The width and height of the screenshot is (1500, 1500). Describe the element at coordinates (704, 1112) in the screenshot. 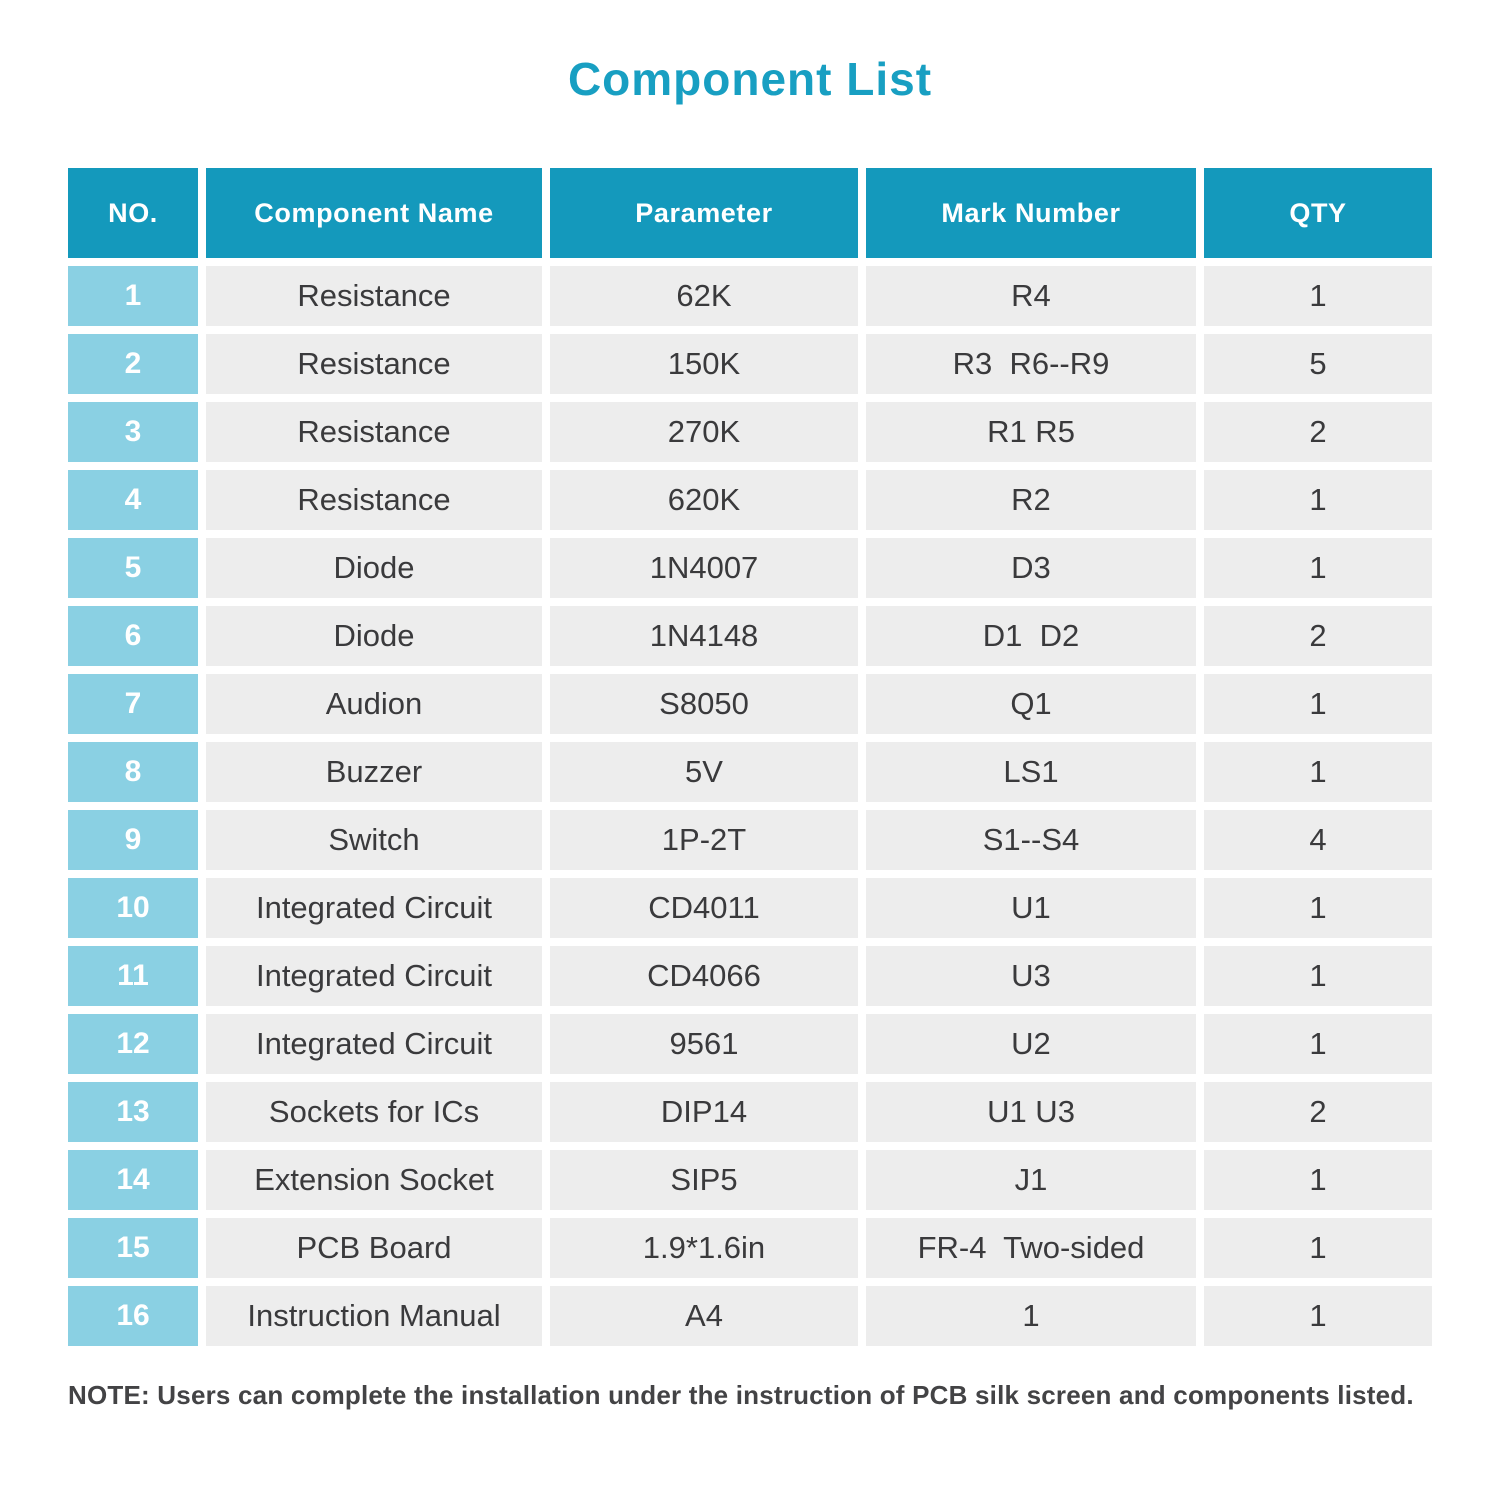

I see `parameter-cell: DIP14` at that location.